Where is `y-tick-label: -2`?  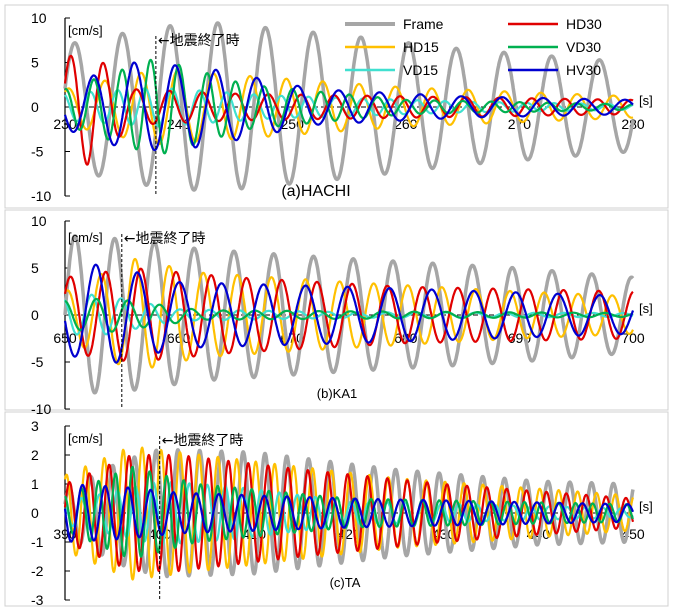
y-tick-label: -2 is located at coordinates (37, 571).